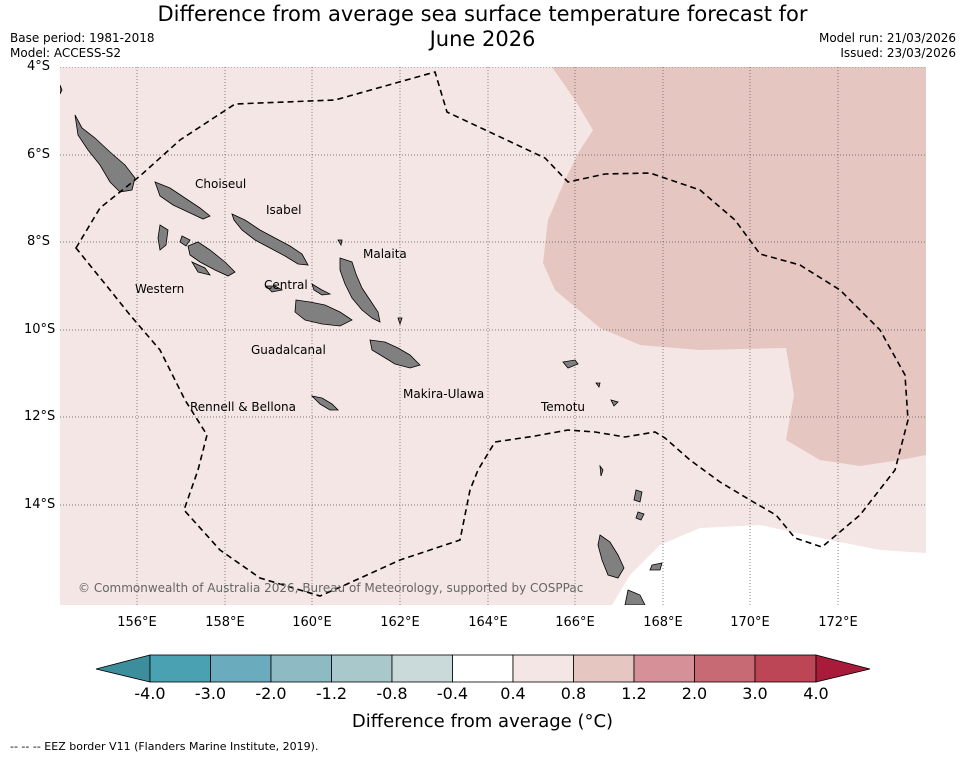  What do you see at coordinates (340, 243) in the screenshot?
I see `island-malaita-small` at bounding box center [340, 243].